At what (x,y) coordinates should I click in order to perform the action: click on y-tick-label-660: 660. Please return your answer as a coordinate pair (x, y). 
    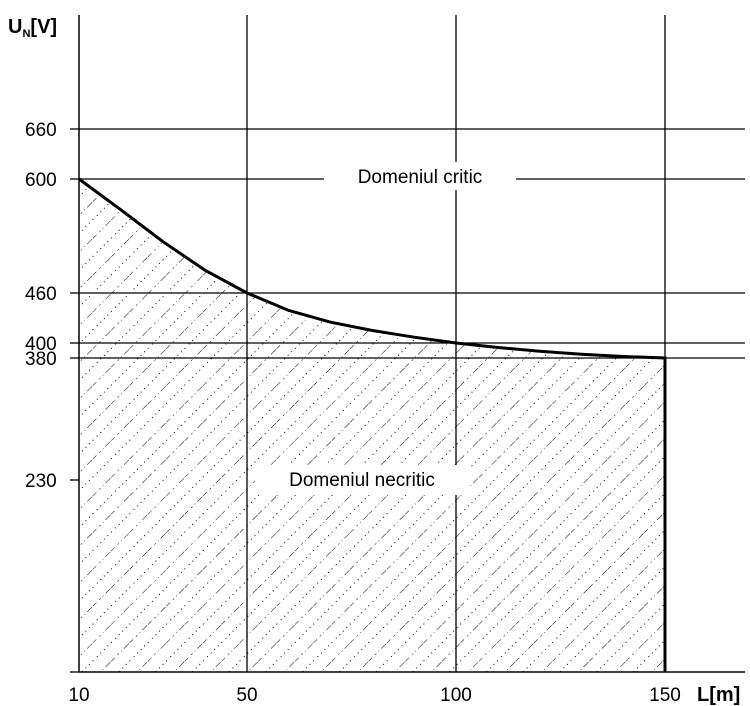
    Looking at the image, I should click on (41, 130).